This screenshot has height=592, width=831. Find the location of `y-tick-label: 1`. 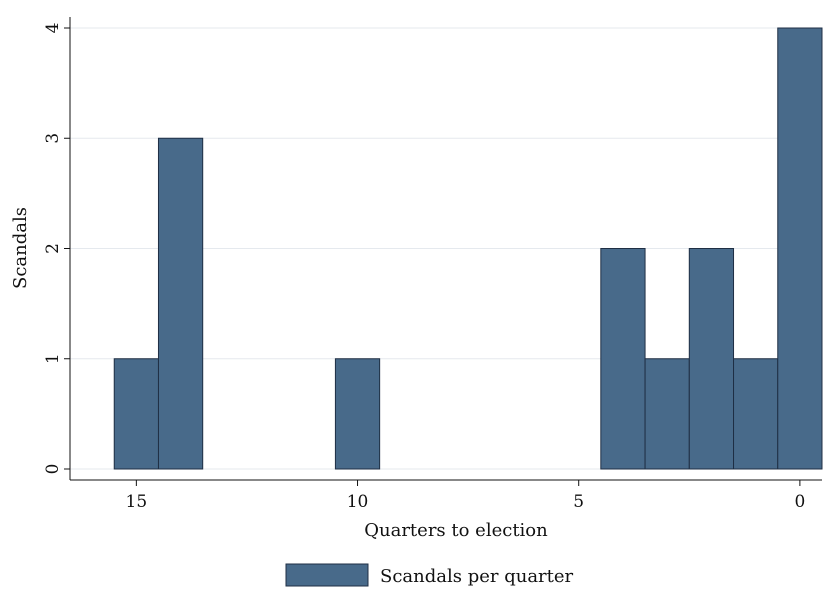

y-tick-label: 1 is located at coordinates (53, 358).